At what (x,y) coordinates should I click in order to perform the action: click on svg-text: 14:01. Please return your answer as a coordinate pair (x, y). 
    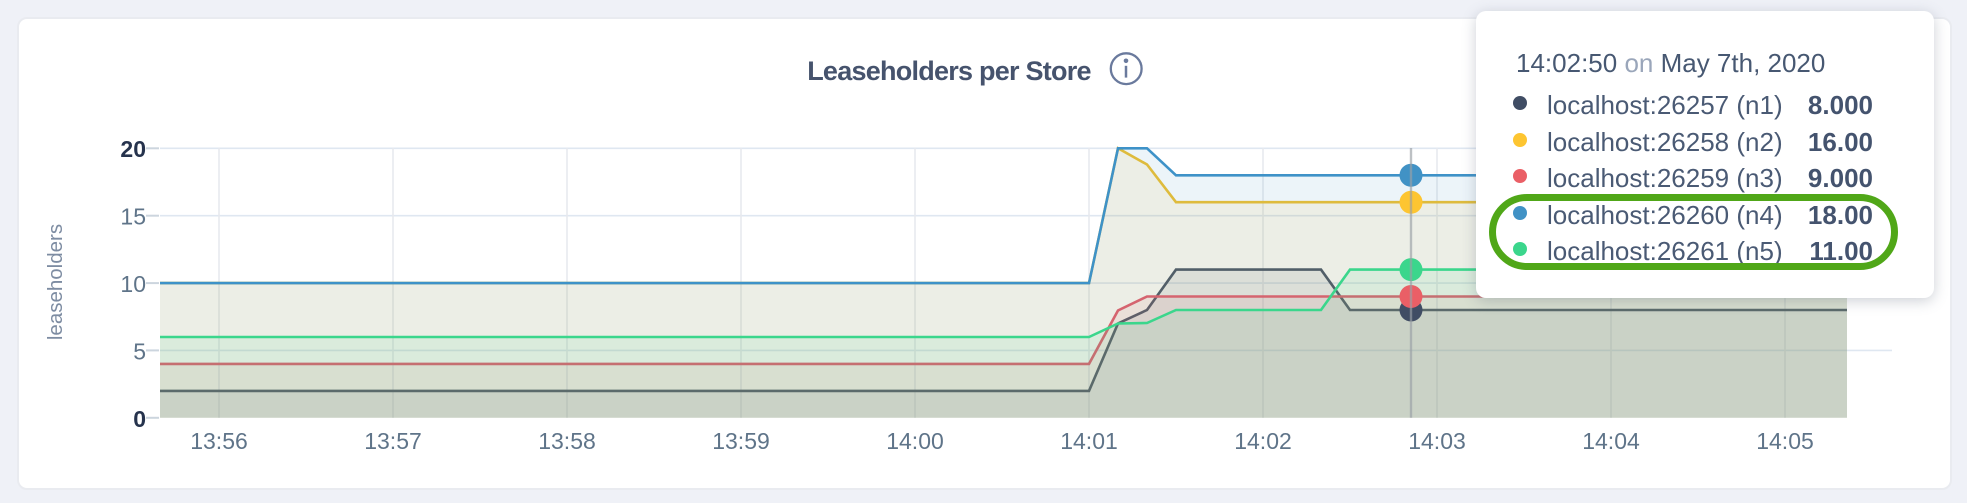
    Looking at the image, I should click on (1089, 441).